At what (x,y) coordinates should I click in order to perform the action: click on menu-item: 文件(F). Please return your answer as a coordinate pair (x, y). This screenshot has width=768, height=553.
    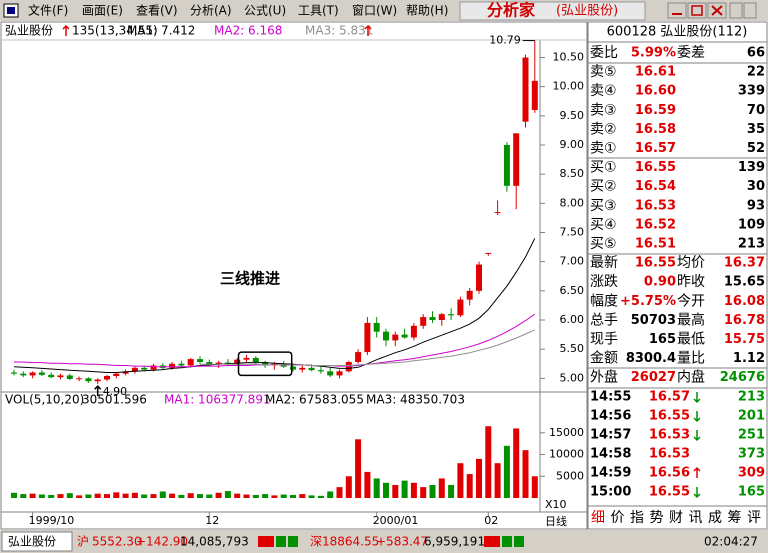
    Looking at the image, I should click on (48, 10).